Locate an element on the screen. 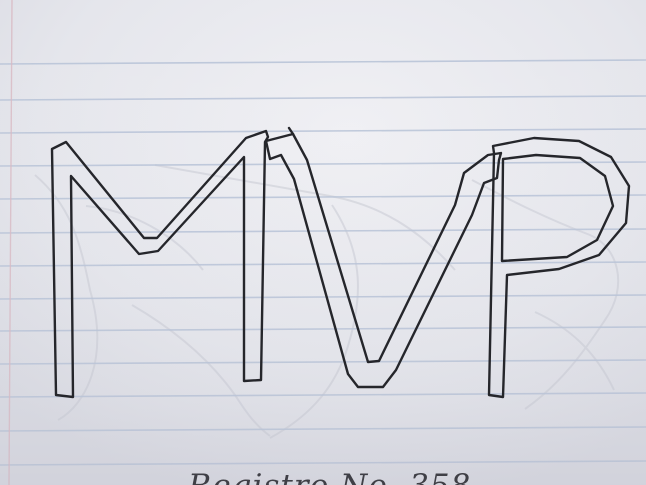  letter-p-counter is located at coordinates (557, 208).